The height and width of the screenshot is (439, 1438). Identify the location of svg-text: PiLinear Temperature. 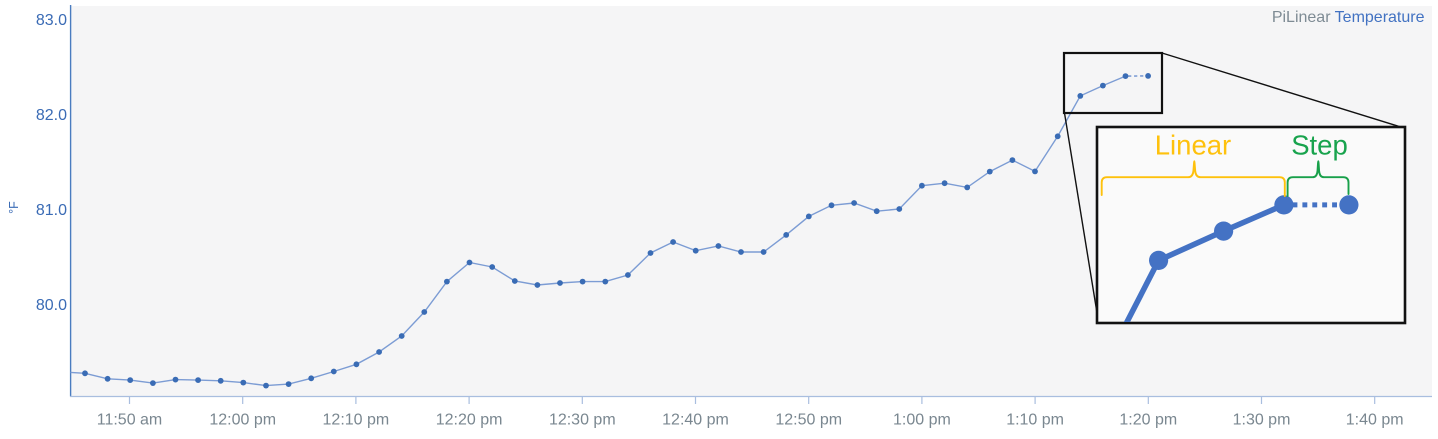
(1348, 17).